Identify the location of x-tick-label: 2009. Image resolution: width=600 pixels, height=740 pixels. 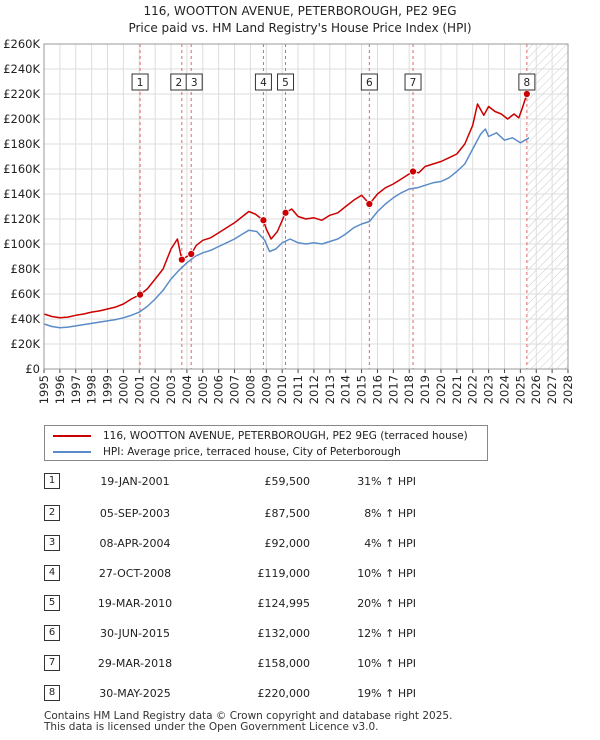
(266, 389).